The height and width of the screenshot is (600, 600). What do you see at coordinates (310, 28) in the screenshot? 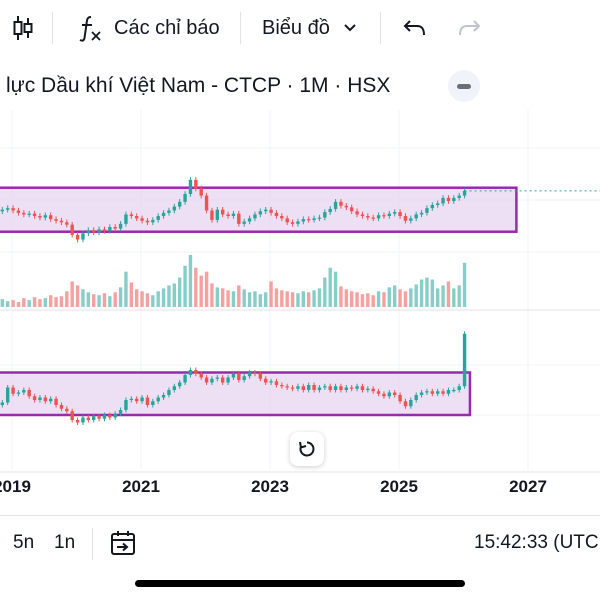
I see `chart-type-dropdown: Biểu đồ` at bounding box center [310, 28].